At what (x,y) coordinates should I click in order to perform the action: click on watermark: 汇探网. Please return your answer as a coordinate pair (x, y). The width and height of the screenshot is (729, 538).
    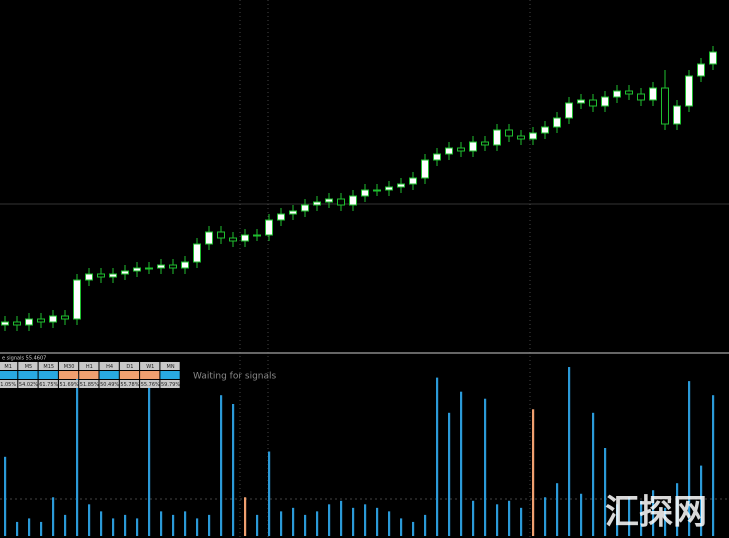
    Looking at the image, I should click on (656, 513).